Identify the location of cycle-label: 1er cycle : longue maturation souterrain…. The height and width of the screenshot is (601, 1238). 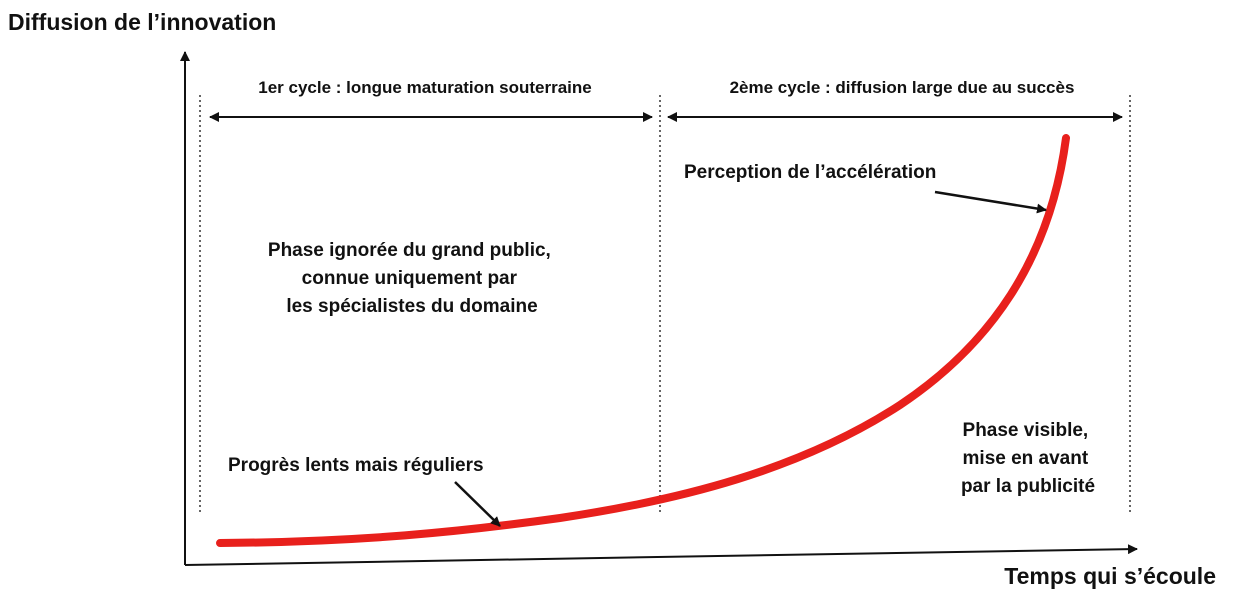
(424, 87).